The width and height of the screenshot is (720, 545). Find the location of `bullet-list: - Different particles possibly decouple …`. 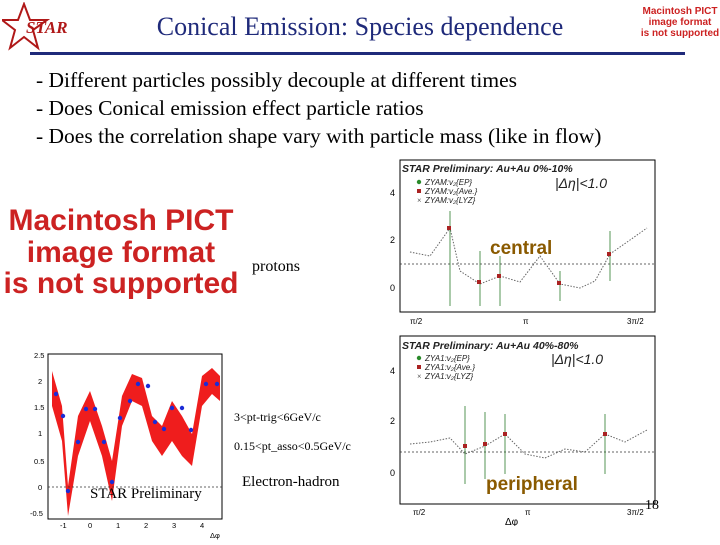

bullet-list: - Different particles possibly decouple … is located at coordinates (318, 108).